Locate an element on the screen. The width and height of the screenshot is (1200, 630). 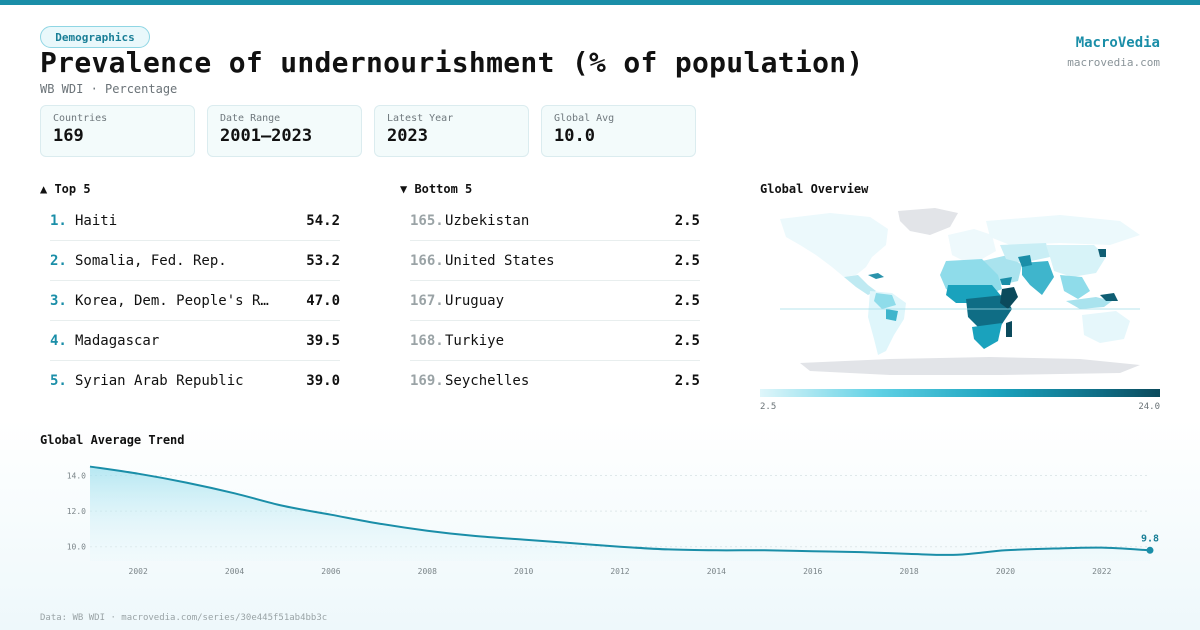
x-tick-label: 2022 is located at coordinates (1101, 571).